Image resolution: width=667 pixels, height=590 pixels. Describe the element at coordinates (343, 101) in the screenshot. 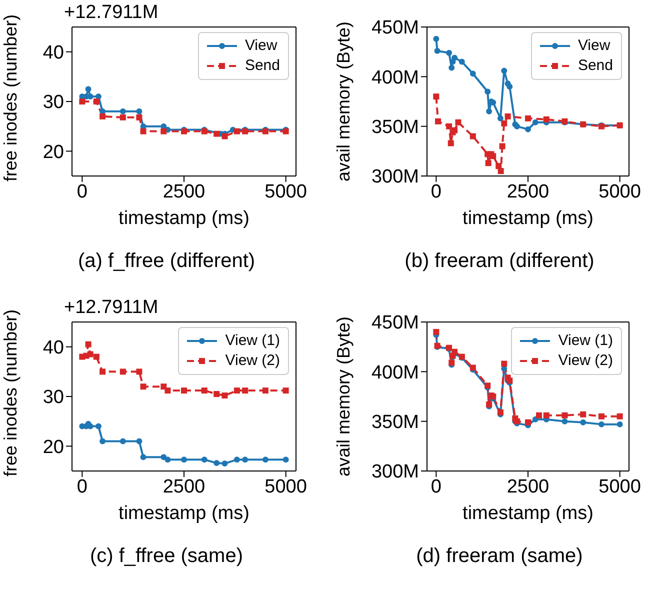

I see `y-axis-title: avail memory (Byte)` at that location.